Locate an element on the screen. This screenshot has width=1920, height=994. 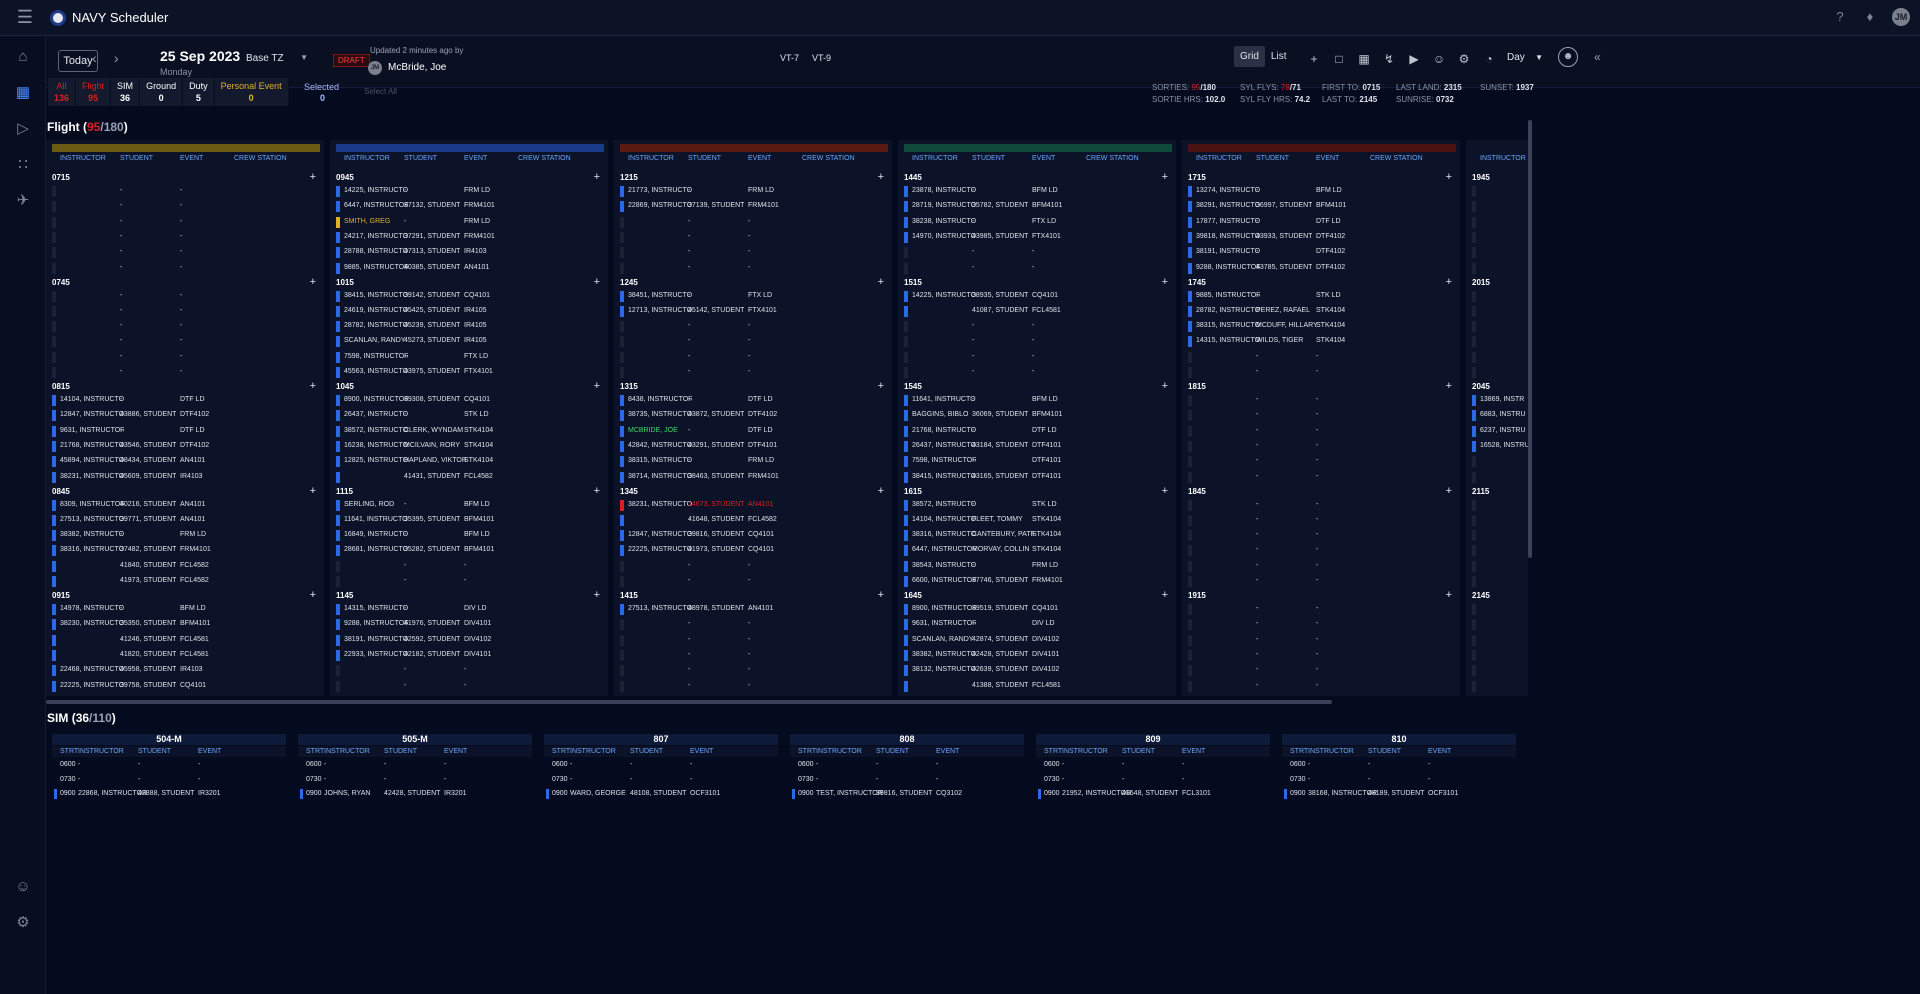
event-row: 38291, INSTRUCTOR 36997, STUDENT BFM4101 is located at coordinates (1322, 206).